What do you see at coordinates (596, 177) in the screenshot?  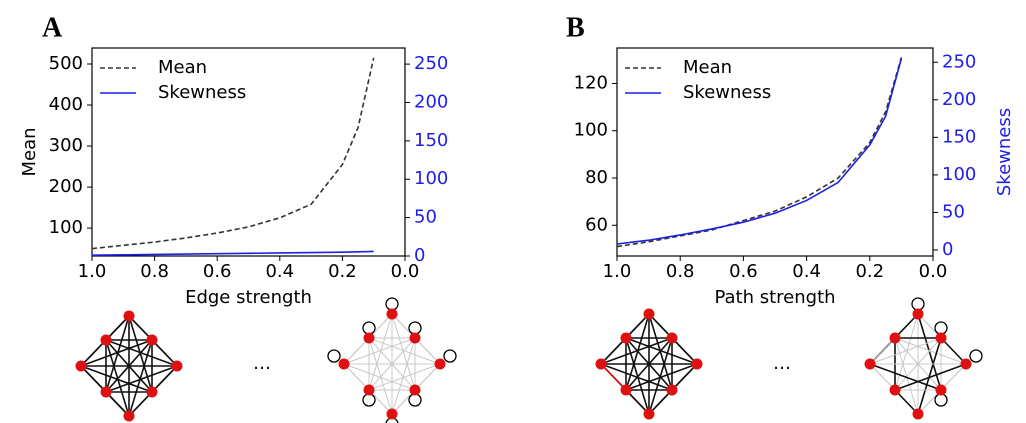 I see `y-tick-label: 80` at bounding box center [596, 177].